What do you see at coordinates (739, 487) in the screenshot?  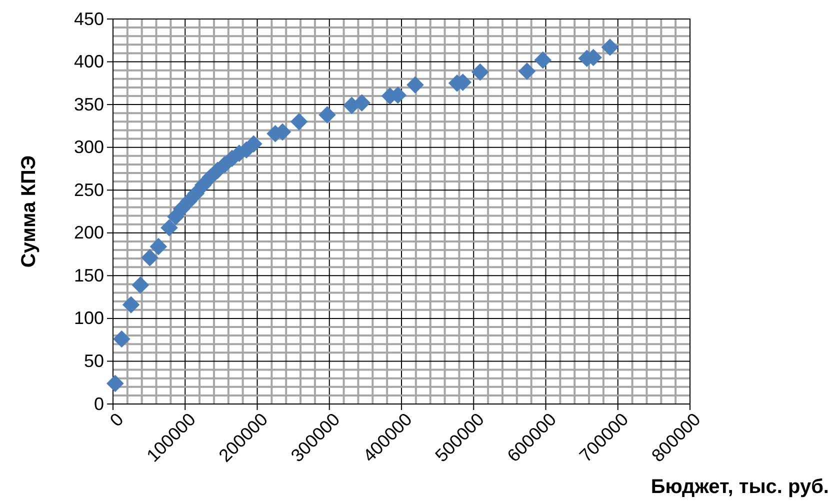 I see `x-axis-title: Бюджет, тыс. руб.` at bounding box center [739, 487].